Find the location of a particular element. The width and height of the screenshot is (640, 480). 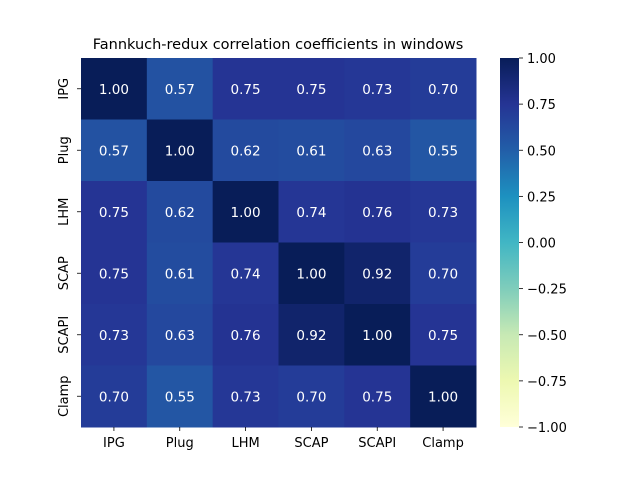

heatmap-cell-lhm-ipg is located at coordinates (114, 212).